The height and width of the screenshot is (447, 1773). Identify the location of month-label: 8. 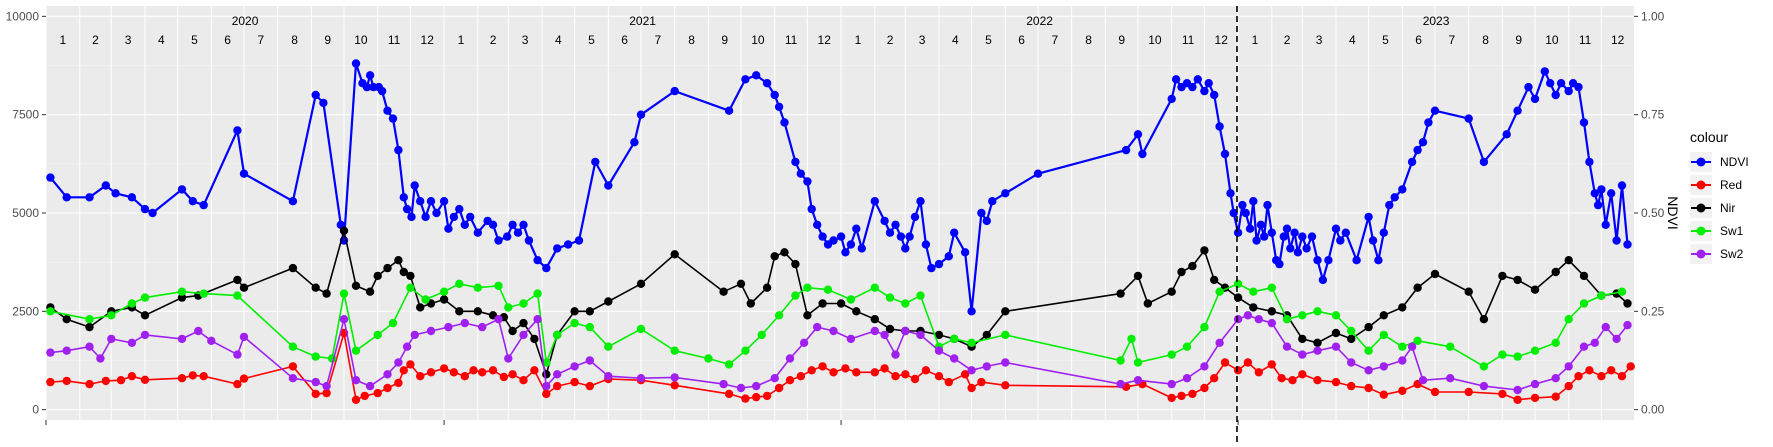
(294, 40).